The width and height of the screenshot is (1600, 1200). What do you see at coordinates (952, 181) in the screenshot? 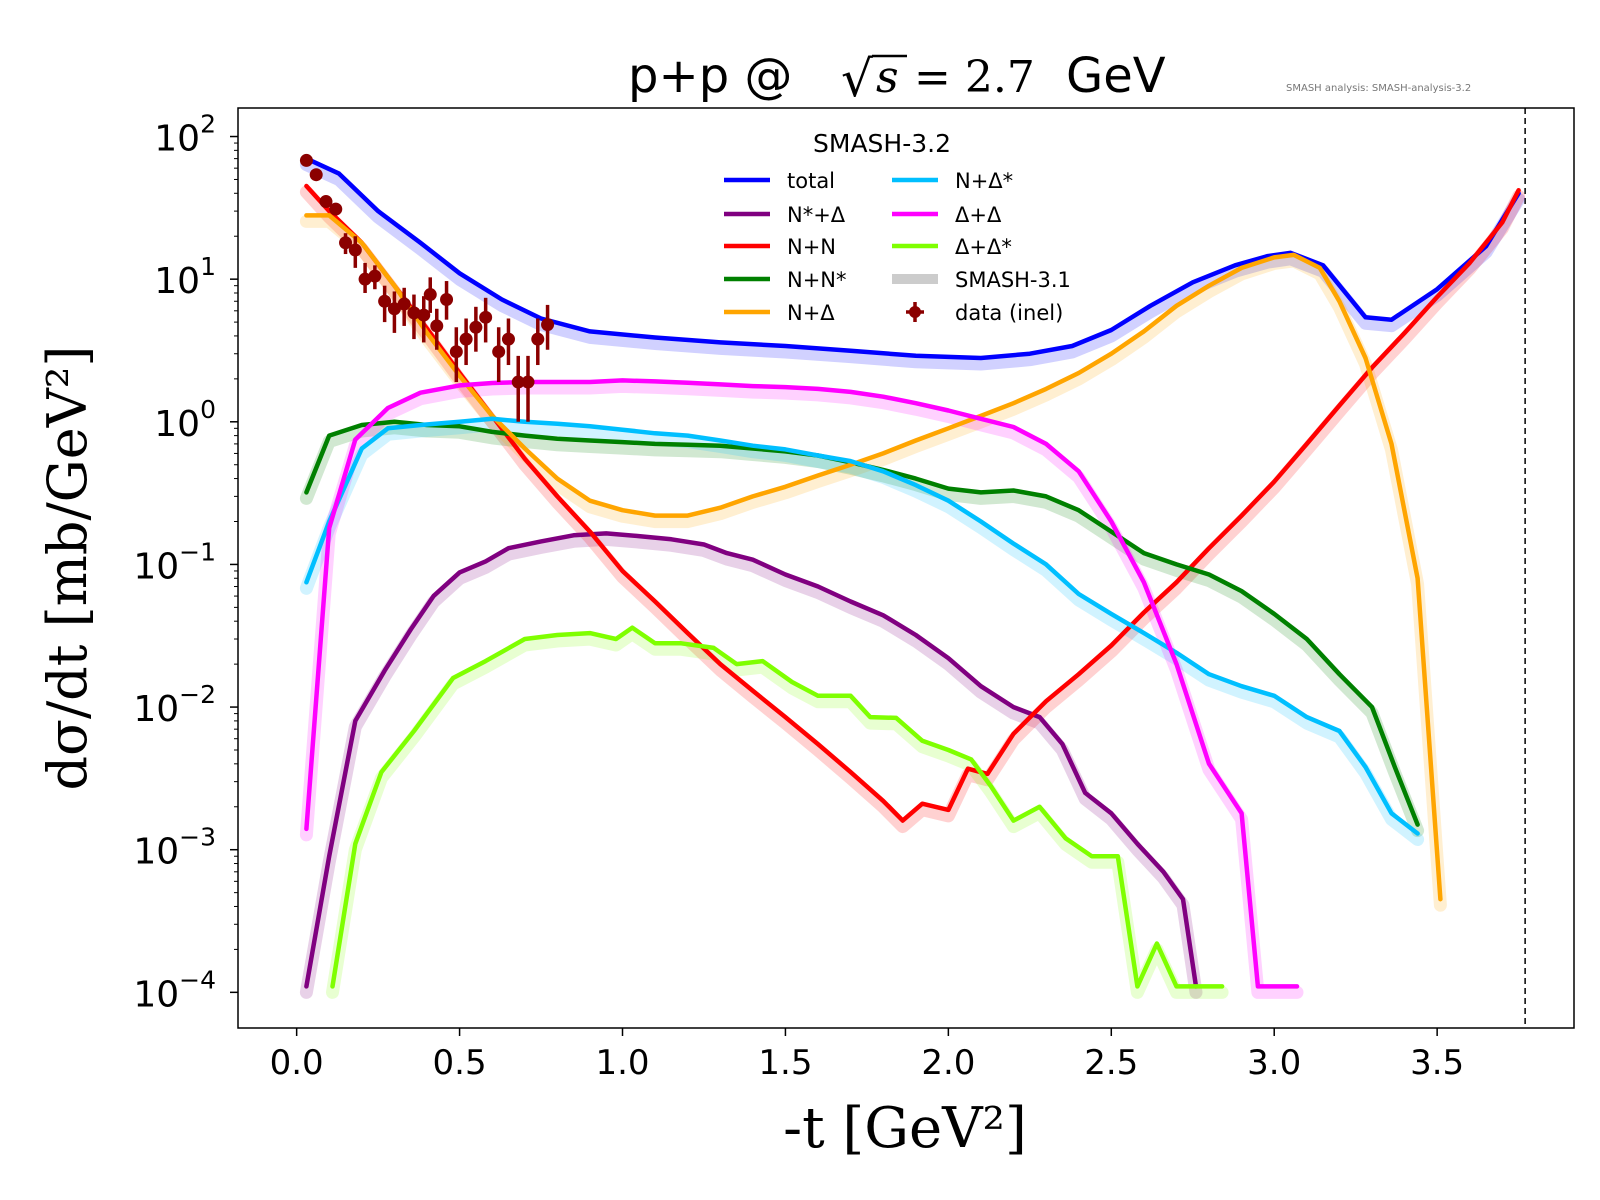
I see `legend-item-n-plus-deltastar: N+Δ*` at bounding box center [952, 181].